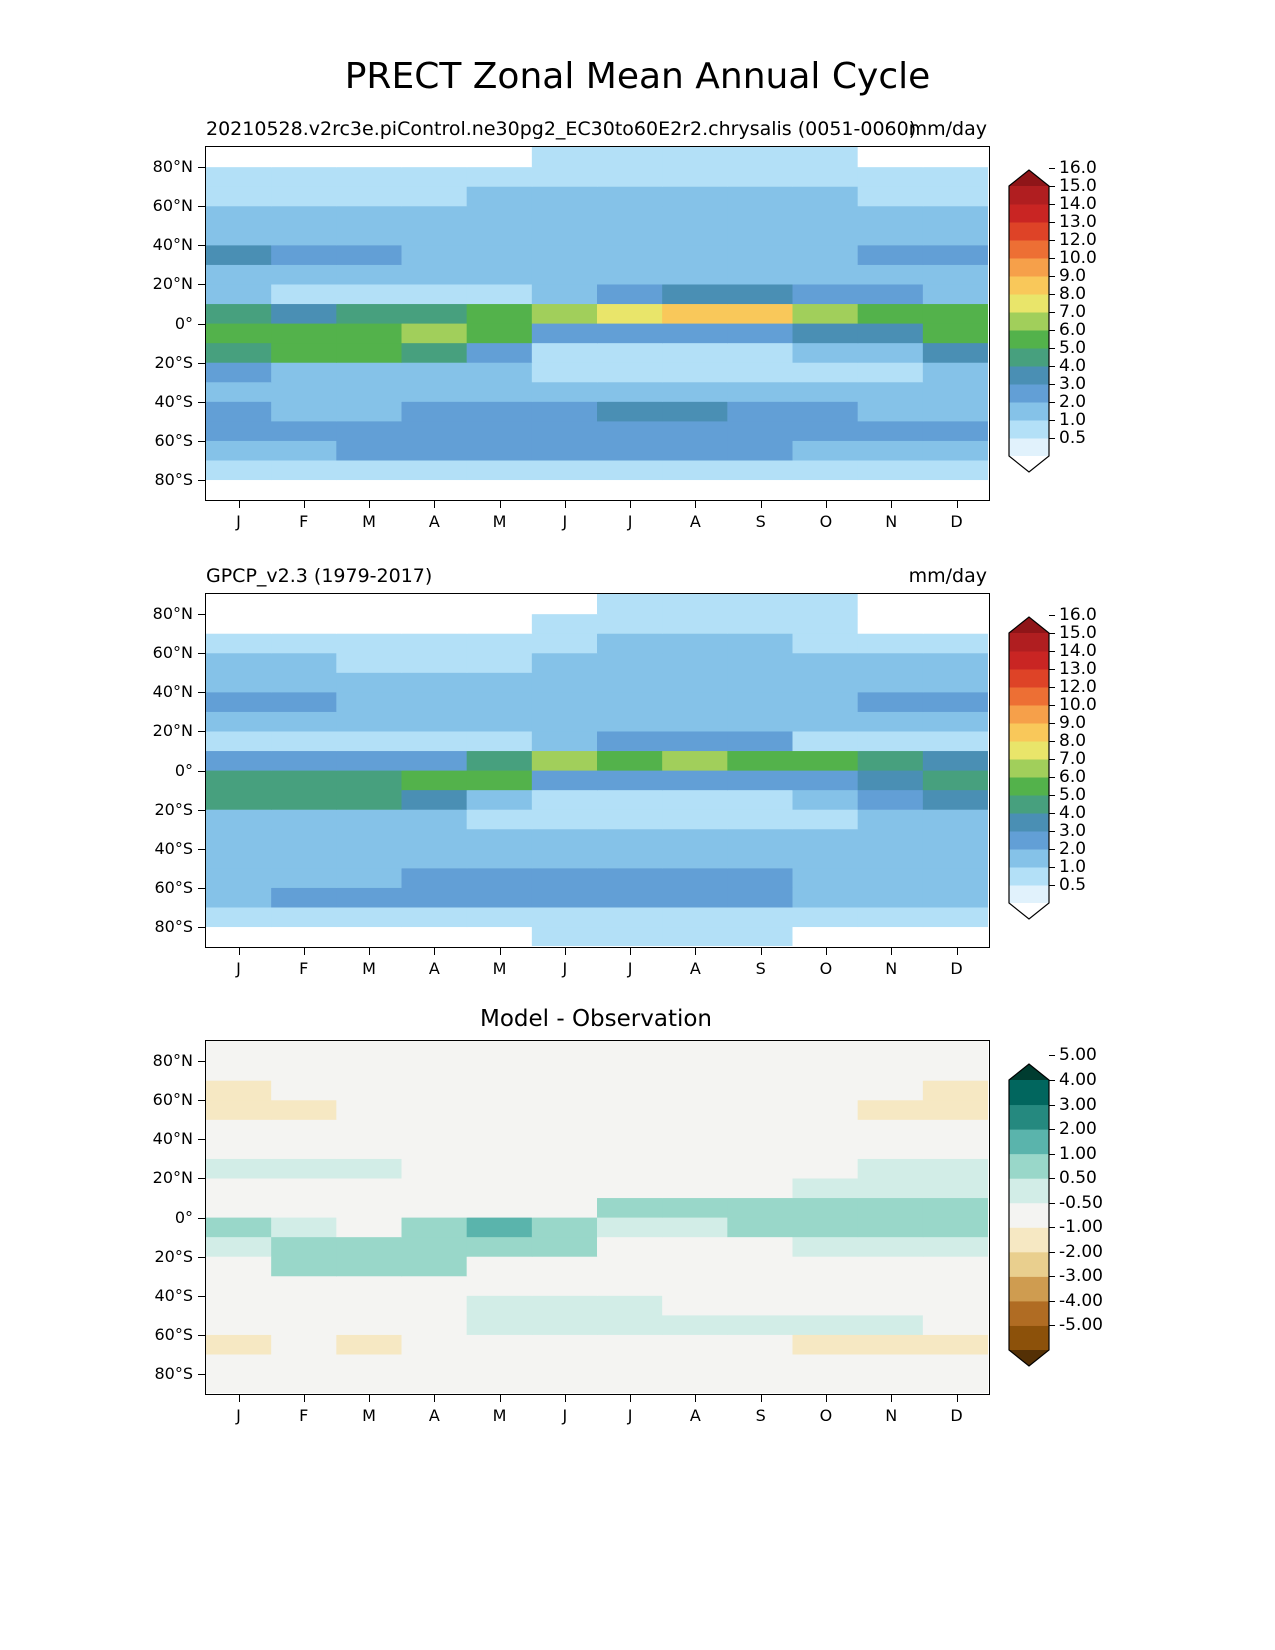 This screenshot has width=1275, height=1650. What do you see at coordinates (500, 951) in the screenshot?
I see `x-tick-mark` at bounding box center [500, 951].